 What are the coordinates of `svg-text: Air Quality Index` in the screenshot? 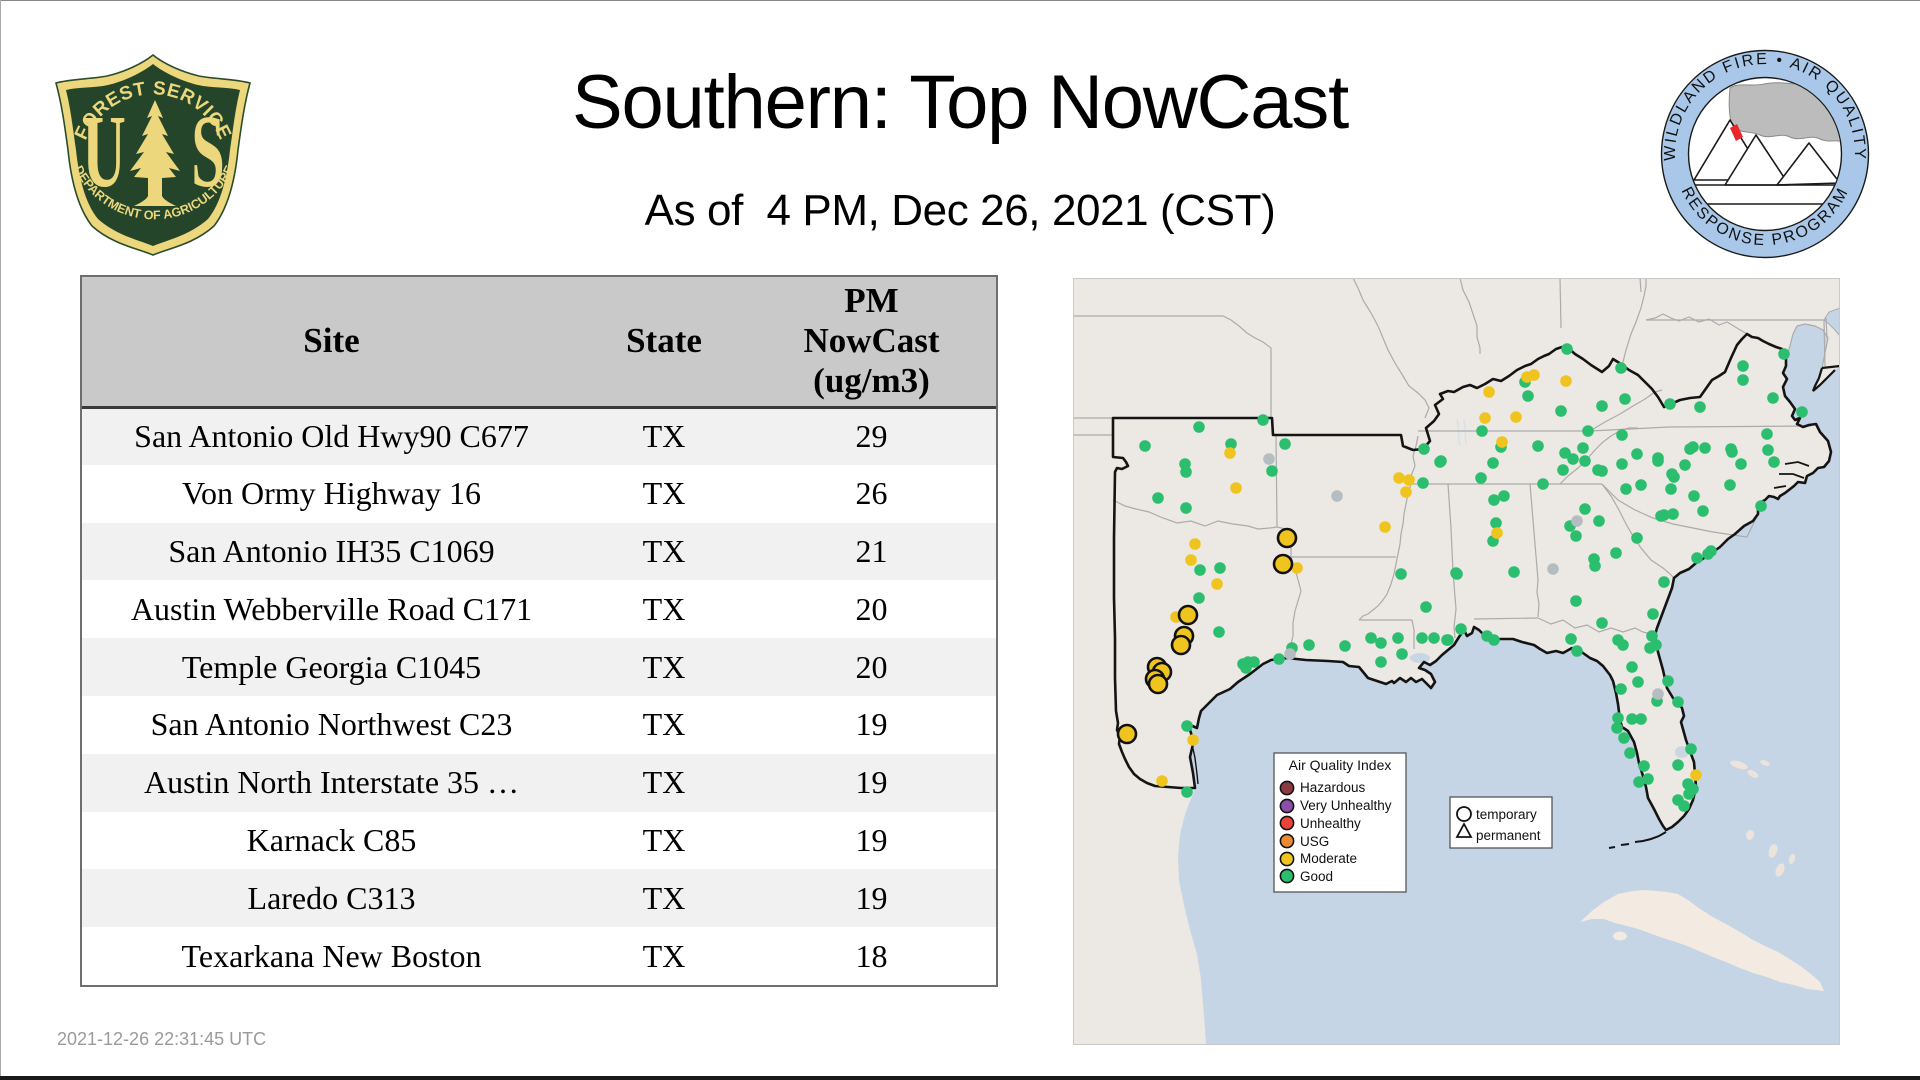 It's located at (1340, 765).